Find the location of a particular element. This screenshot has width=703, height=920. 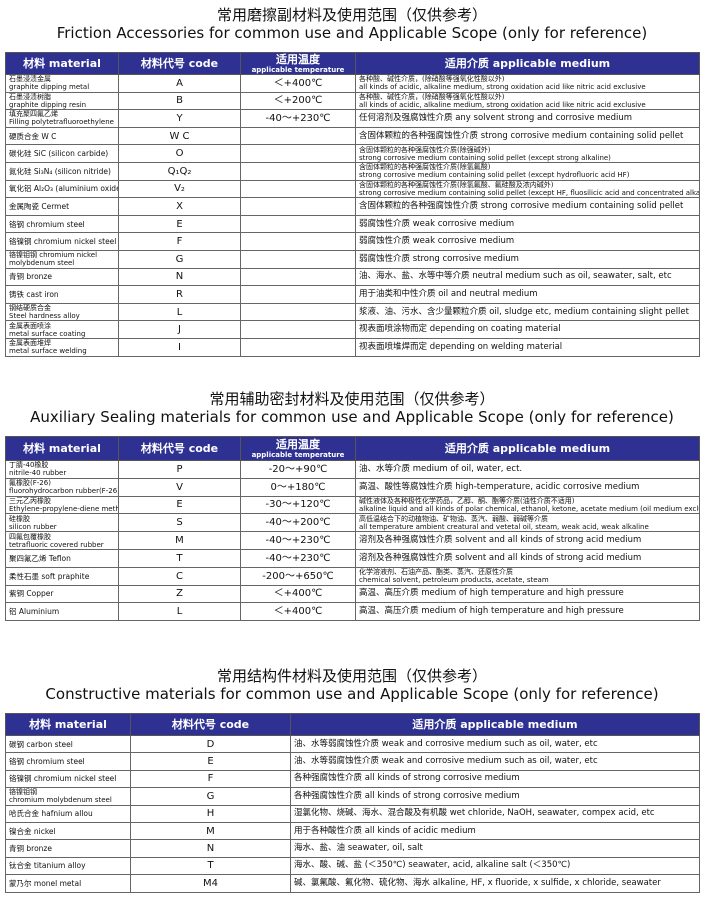

table-cell: 用于各种酸性介质 all kinds of acidic medium is located at coordinates (495, 831).